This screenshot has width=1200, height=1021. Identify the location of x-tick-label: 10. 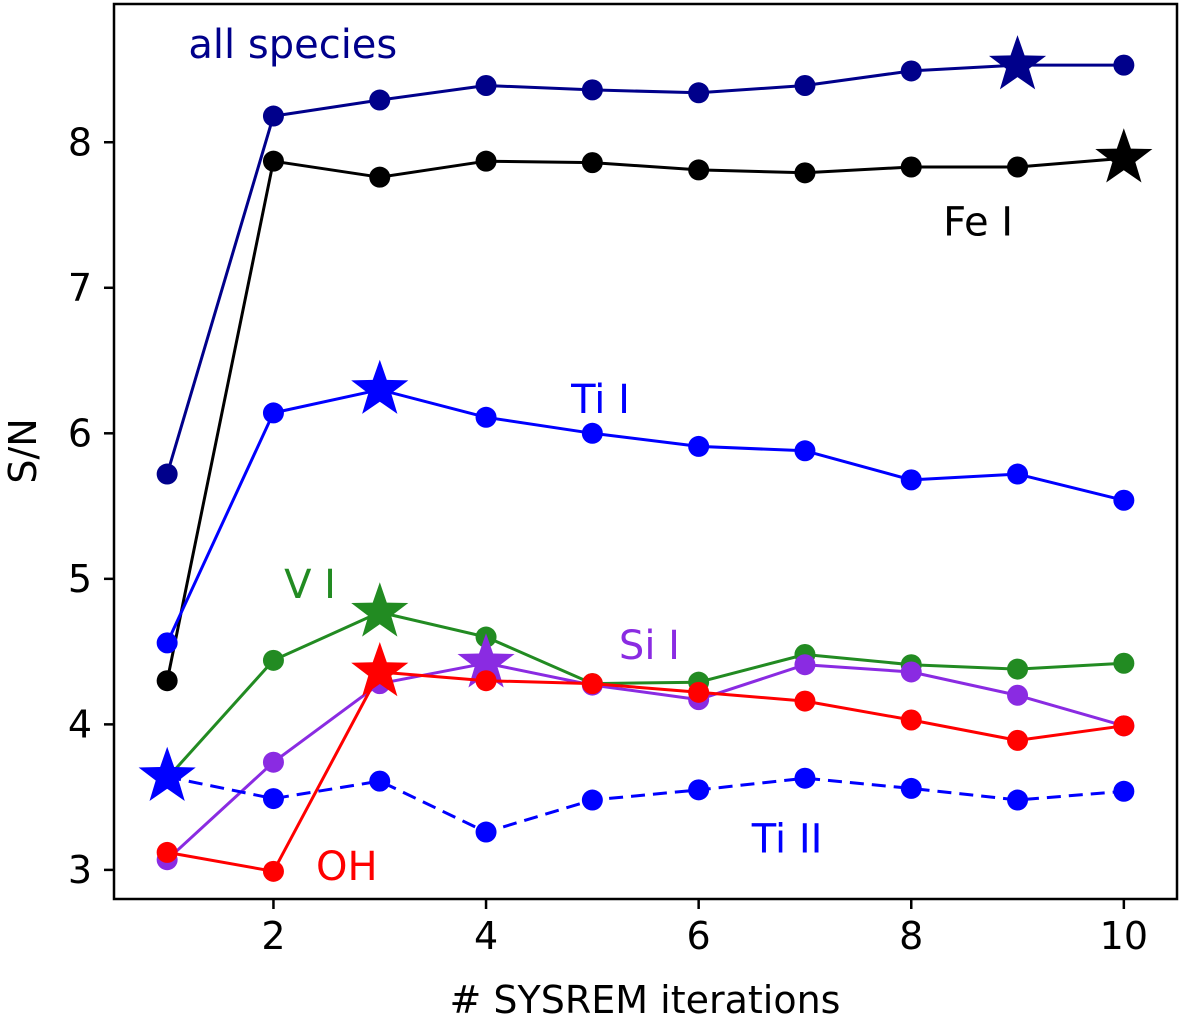
(1124, 936).